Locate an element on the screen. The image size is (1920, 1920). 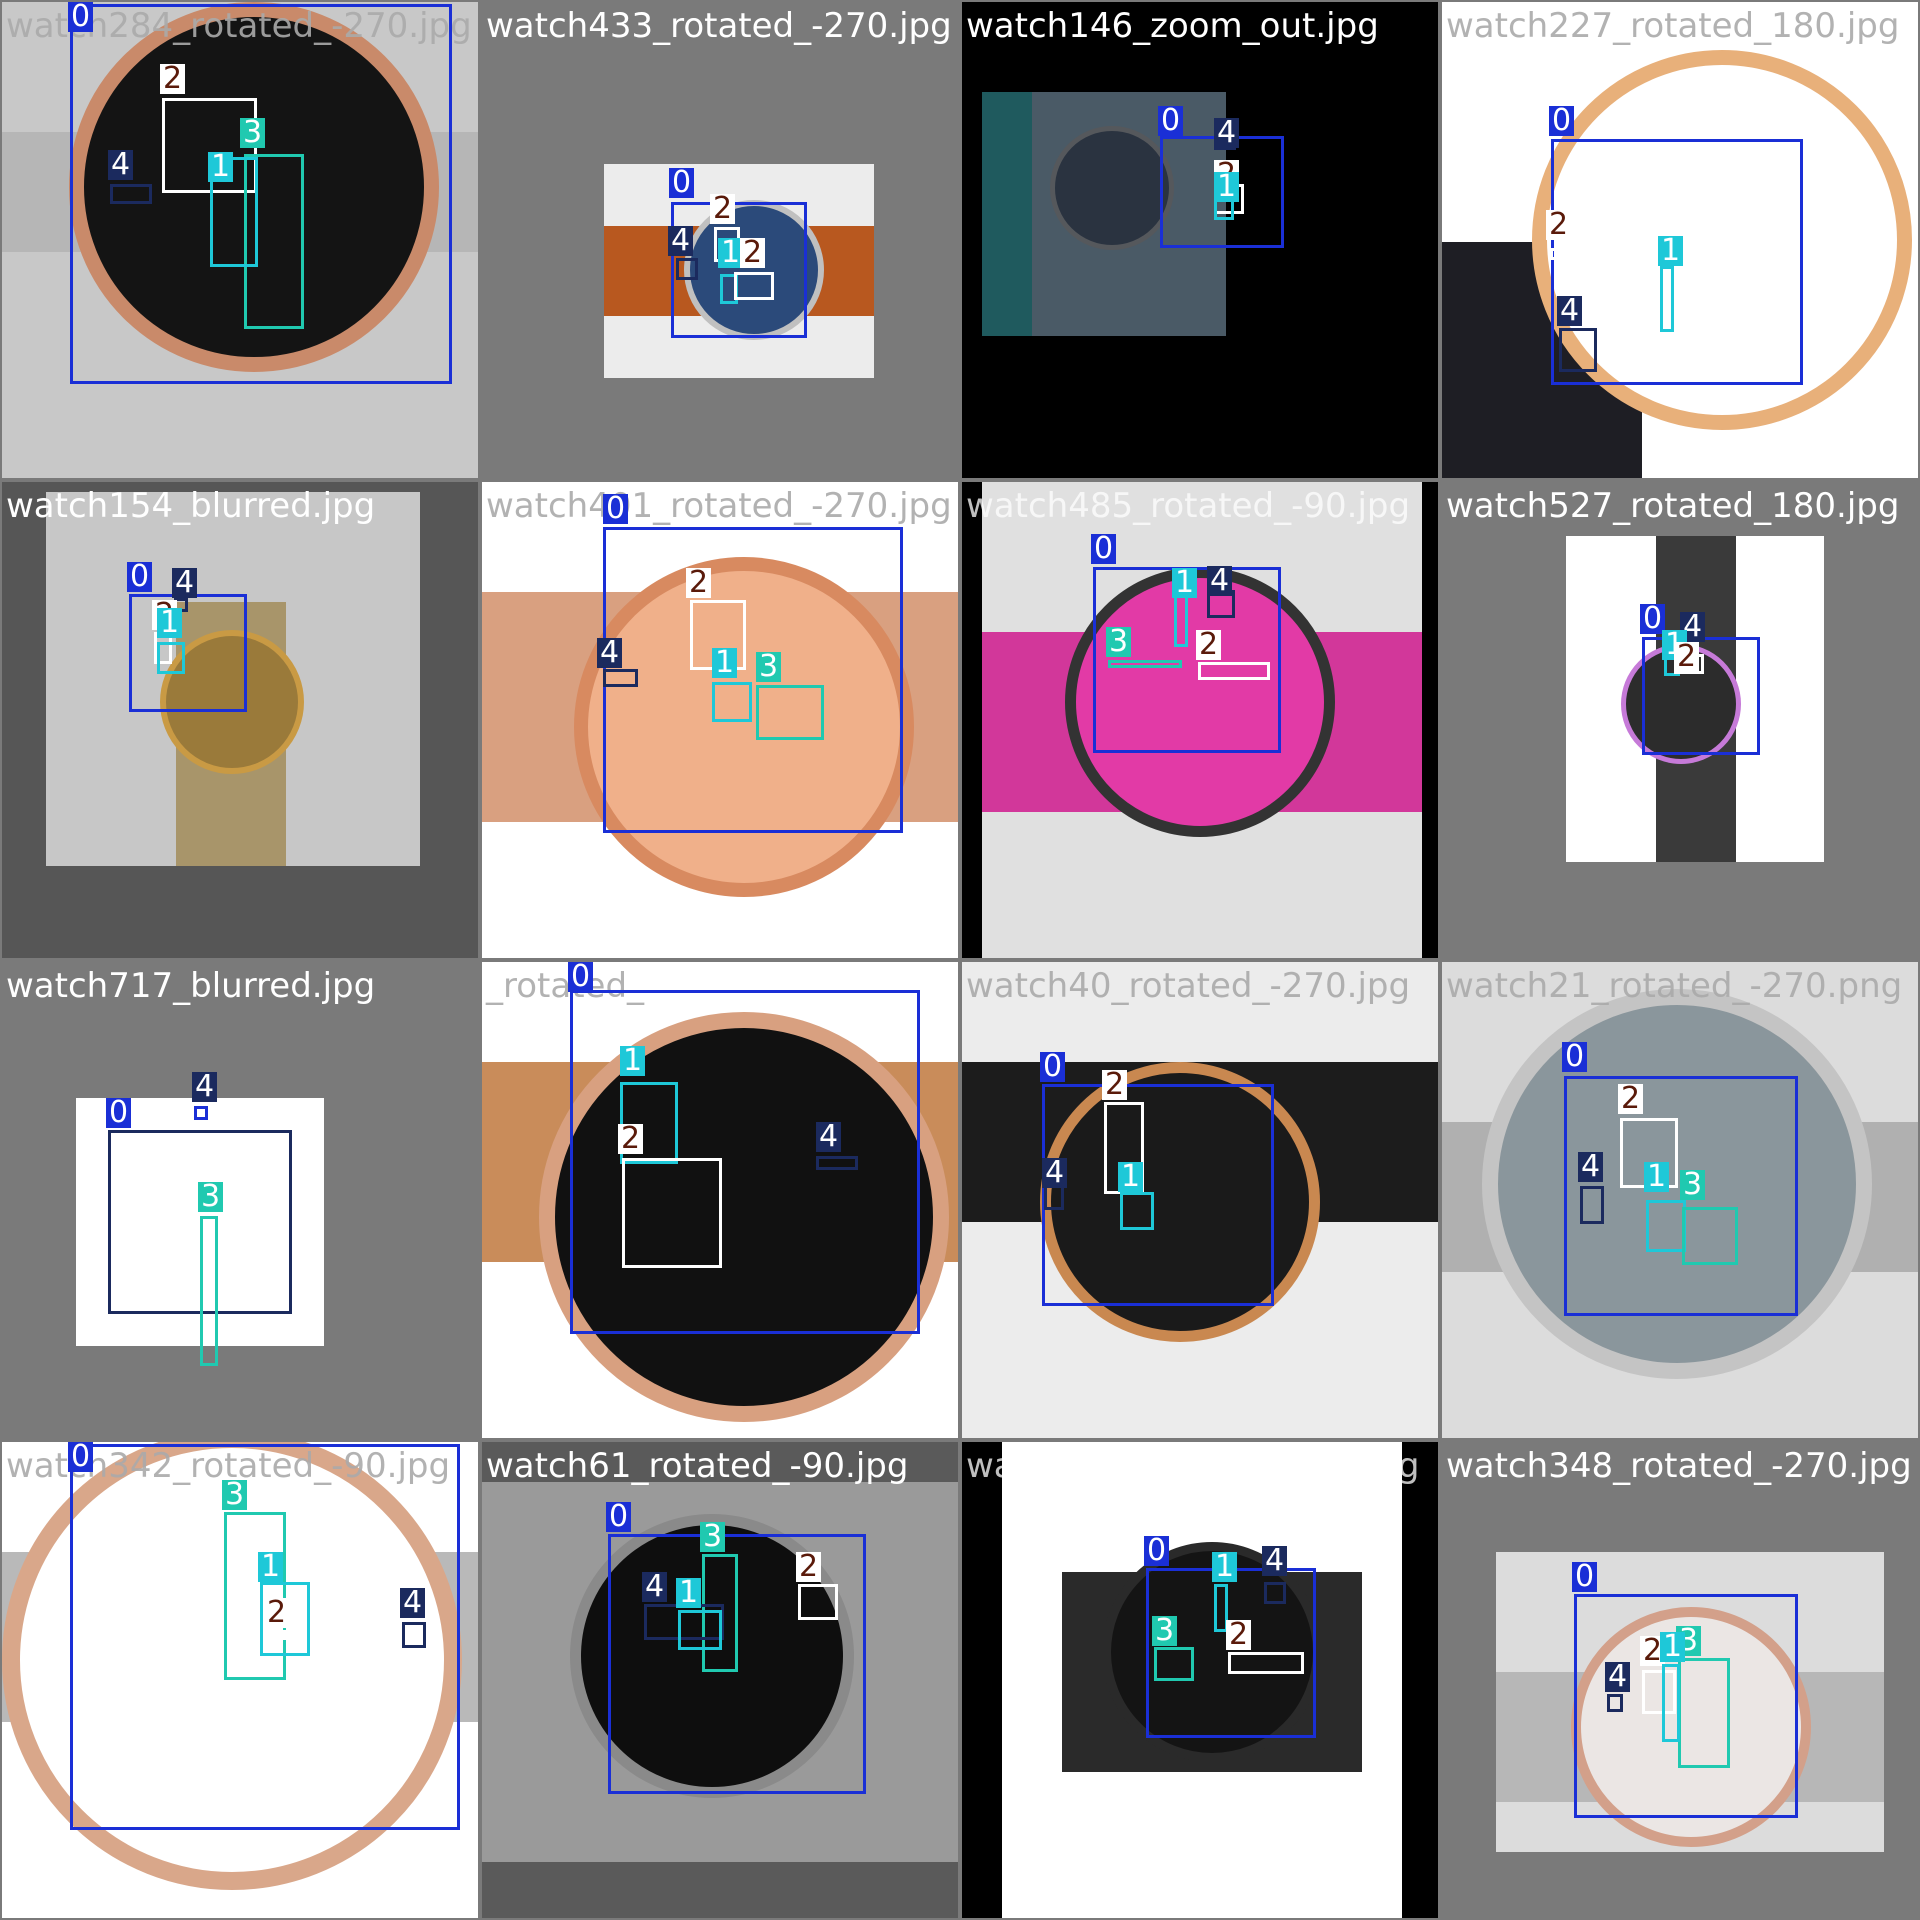
mosaic-tile: watch485_rotated_-90.jpg 0 1 4 3 2 is located at coordinates (1200, 720).